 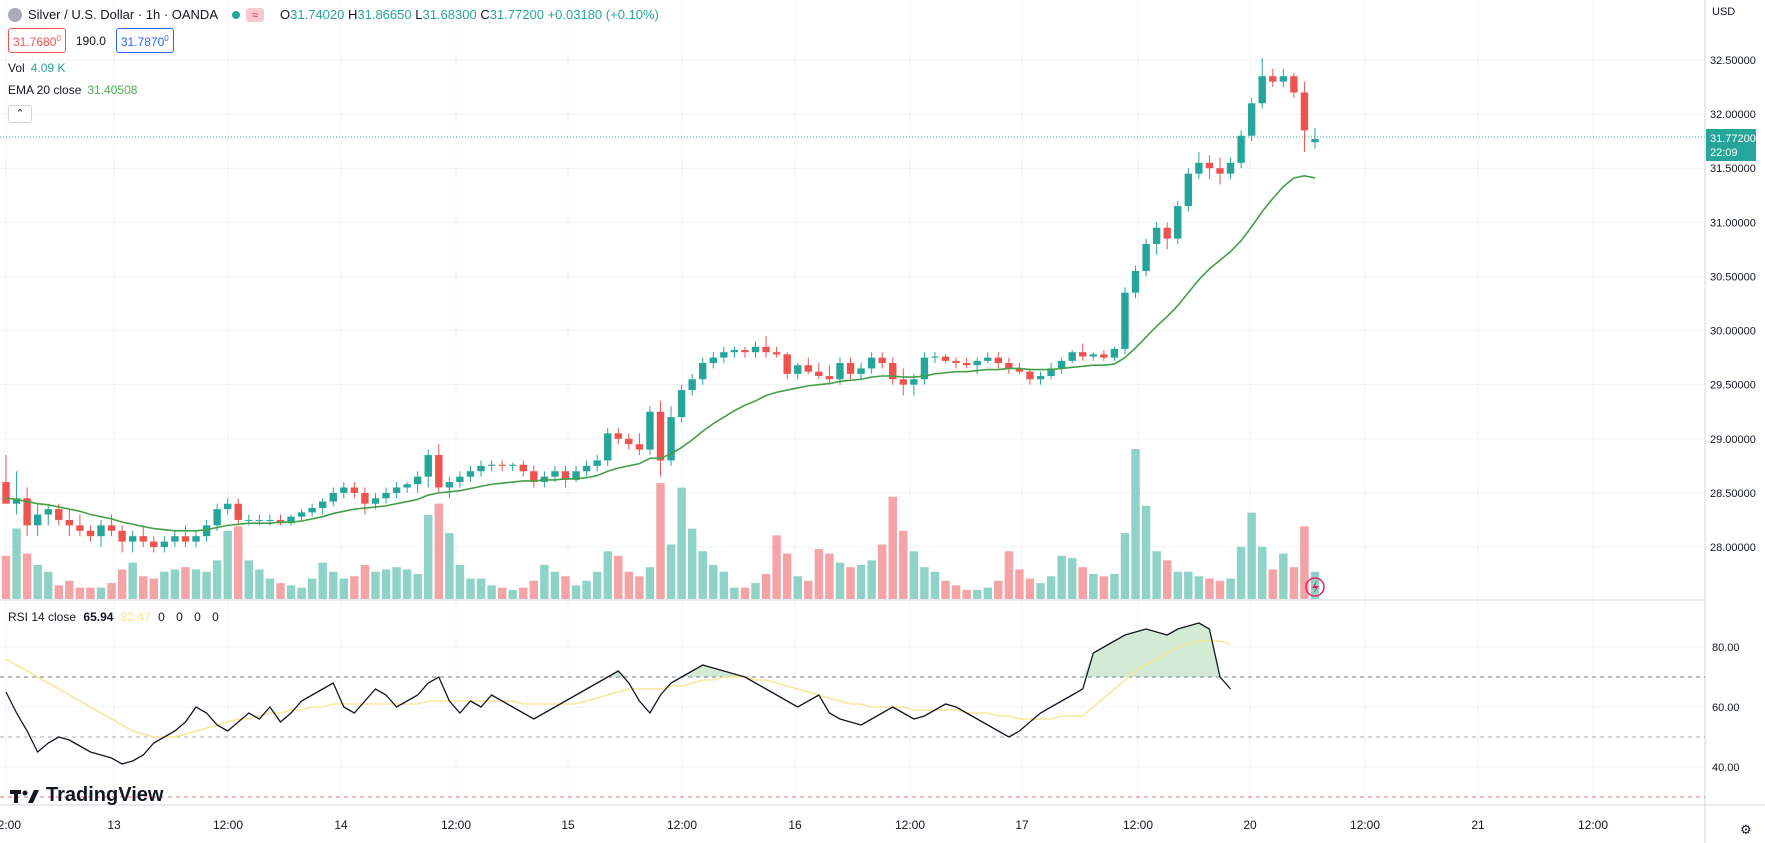 I want to click on compare-pill-icon: ≈, so click(x=255, y=15).